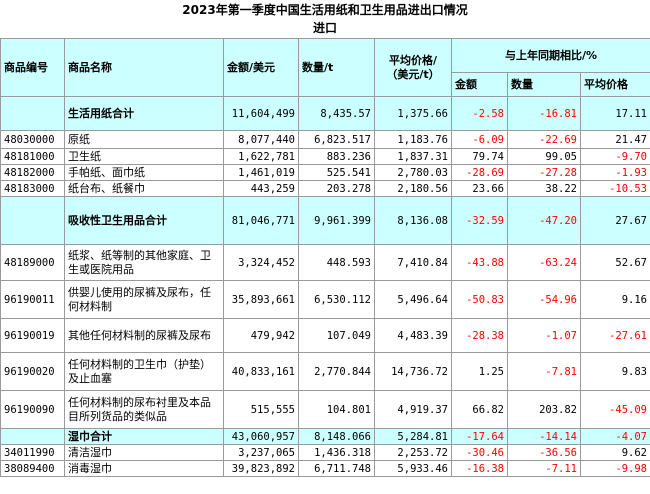  What do you see at coordinates (413, 468) in the screenshot?
I see `cell-avg-price: 5,933.46` at bounding box center [413, 468].